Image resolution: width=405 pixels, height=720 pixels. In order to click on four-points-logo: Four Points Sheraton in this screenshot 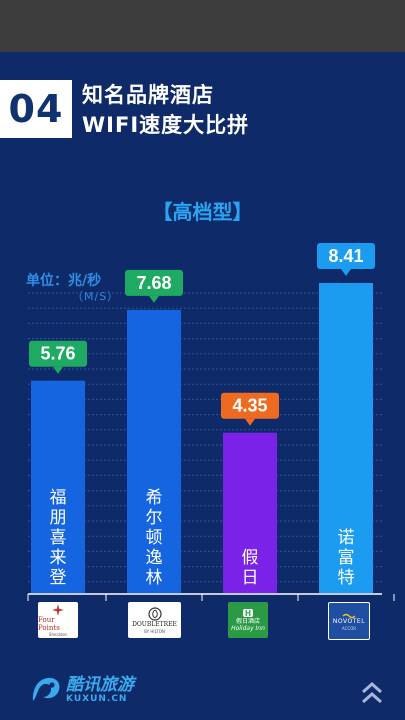, I will do `click(58, 620)`.